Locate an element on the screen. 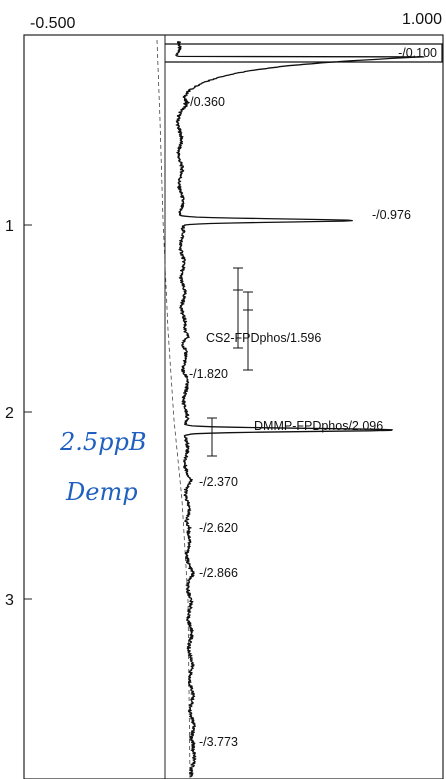 This screenshot has height=779, width=446. handwritten-line-2: Demp is located at coordinates (101, 492).